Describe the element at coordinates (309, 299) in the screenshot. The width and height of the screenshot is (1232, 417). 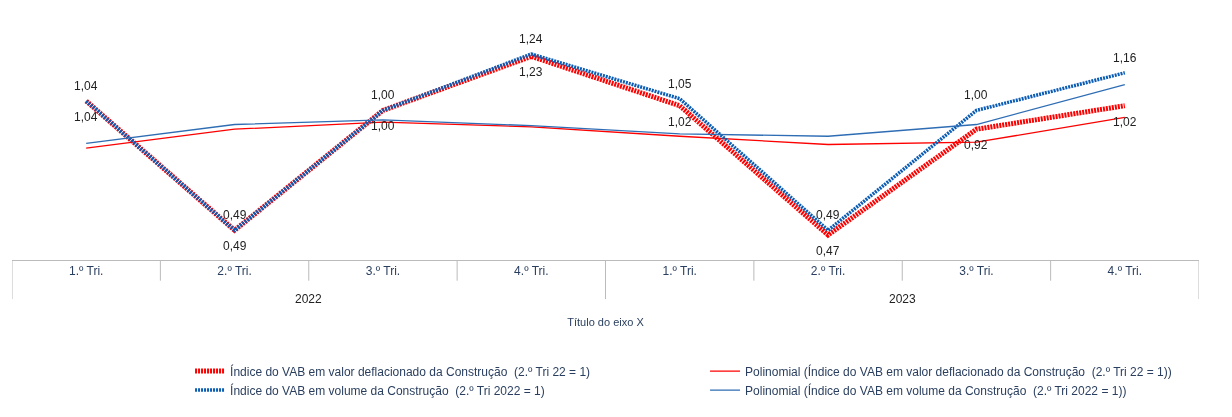
I see `text: 2022` at that location.